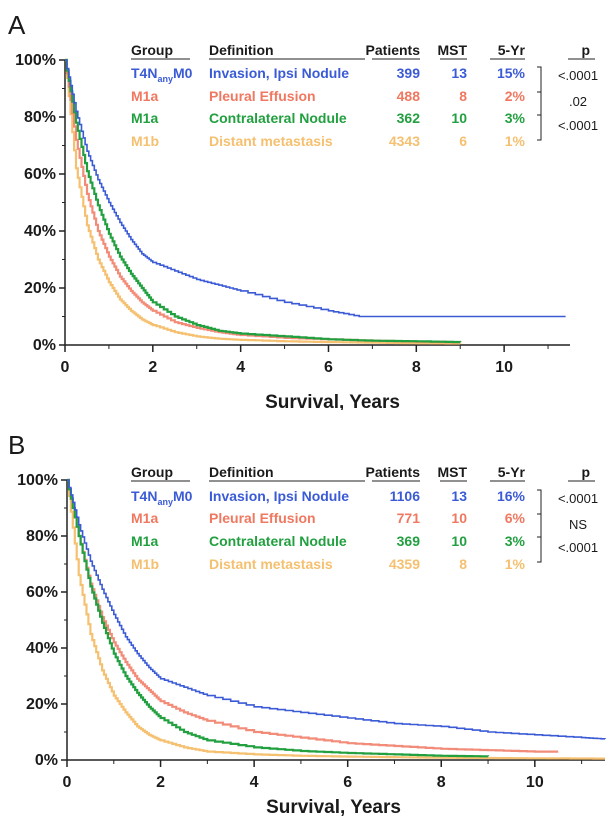 Image resolution: width=616 pixels, height=817 pixels. Describe the element at coordinates (463, 141) in the screenshot. I see `row-mst: 6` at that location.